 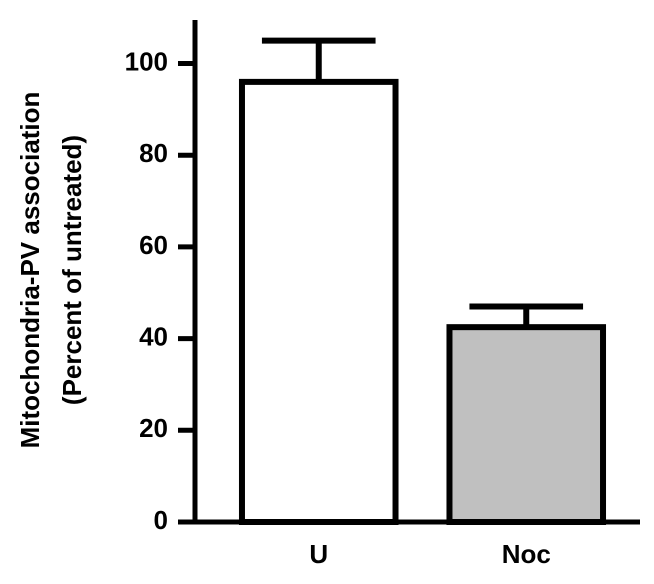 What do you see at coordinates (318, 554) in the screenshot?
I see `x-tick-label: U` at bounding box center [318, 554].